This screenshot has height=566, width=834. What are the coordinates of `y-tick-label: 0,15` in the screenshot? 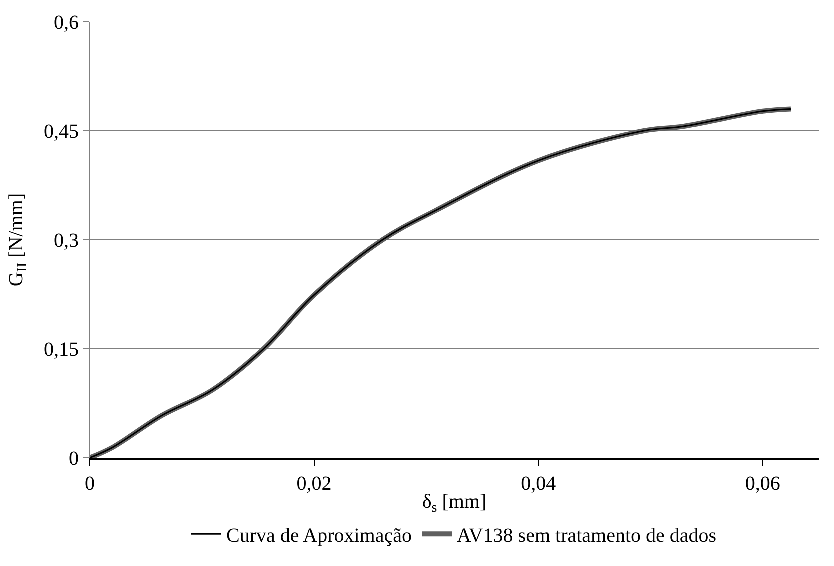 It's located at (61, 350).